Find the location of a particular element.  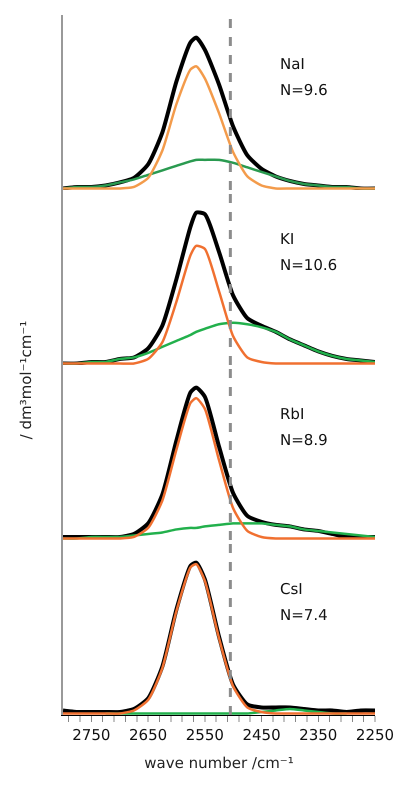

x-axis-title: wave number /cm⁻¹ is located at coordinates (219, 763).